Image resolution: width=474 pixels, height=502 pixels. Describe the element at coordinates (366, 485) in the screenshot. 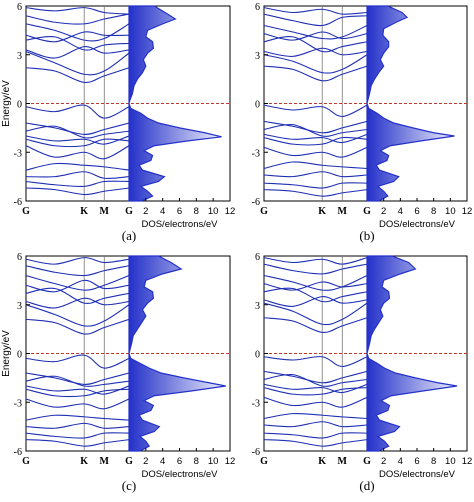

I see `panel-label: (d)` at that location.